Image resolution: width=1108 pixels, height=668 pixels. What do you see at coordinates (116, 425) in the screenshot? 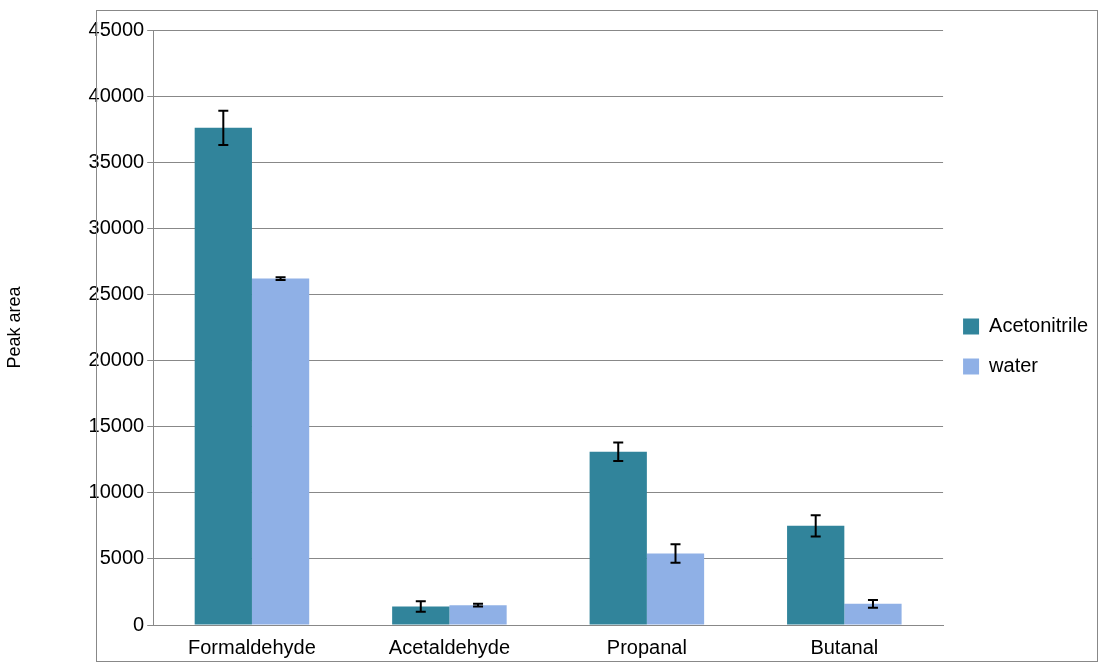
I see `y-tick-label: 15000` at bounding box center [116, 425].